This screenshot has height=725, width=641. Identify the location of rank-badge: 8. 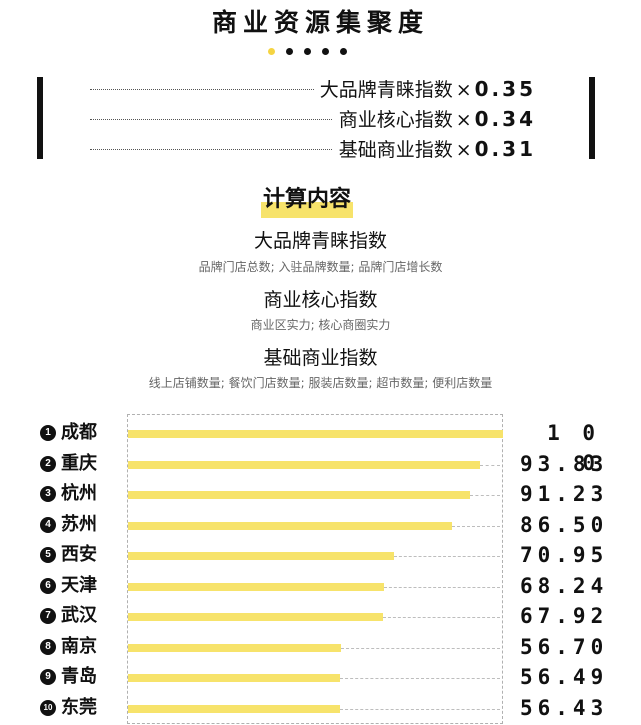
(48, 646).